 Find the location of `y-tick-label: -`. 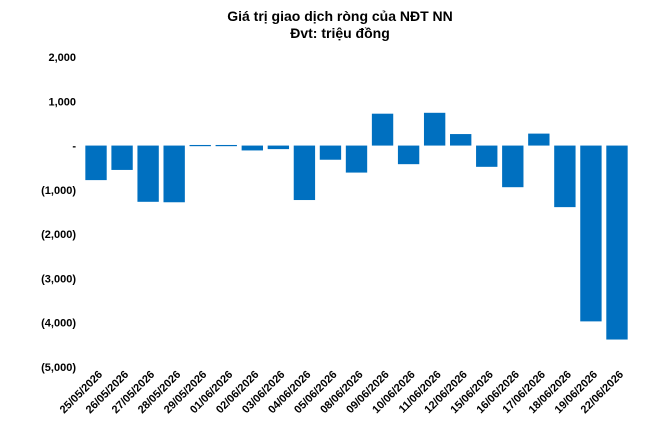

y-tick-label: - is located at coordinates (74, 147).